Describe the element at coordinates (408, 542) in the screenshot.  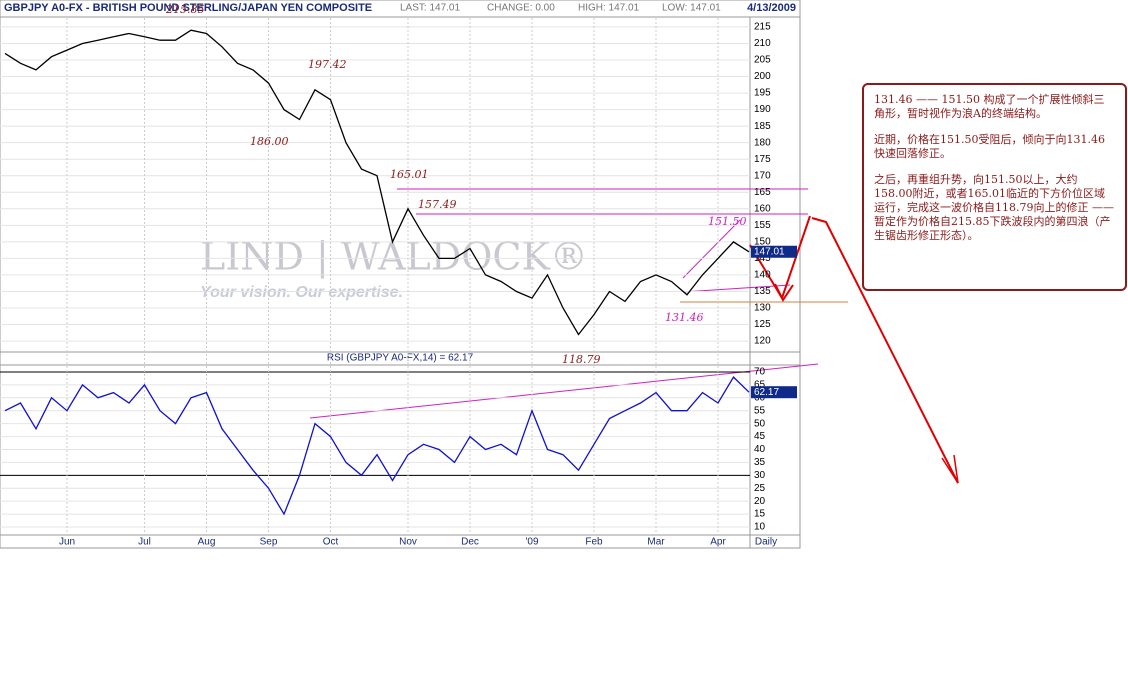
I see `x-tick-label: Nov` at that location.